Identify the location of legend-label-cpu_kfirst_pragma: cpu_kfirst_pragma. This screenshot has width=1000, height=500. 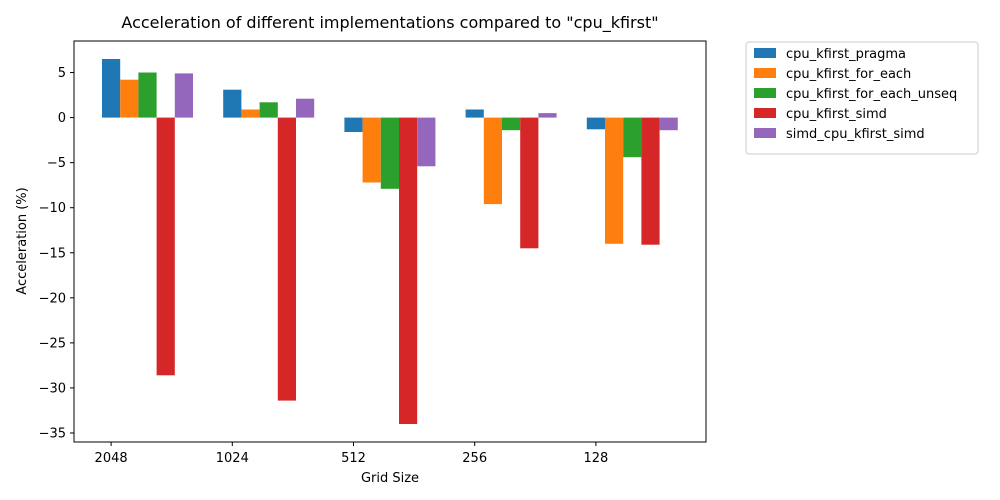
(846, 54).